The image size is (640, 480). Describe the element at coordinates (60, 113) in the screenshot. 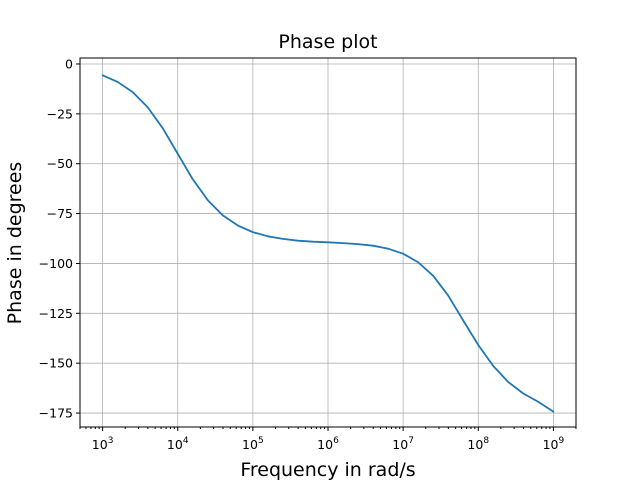

I see `y-tick-label: −25` at that location.